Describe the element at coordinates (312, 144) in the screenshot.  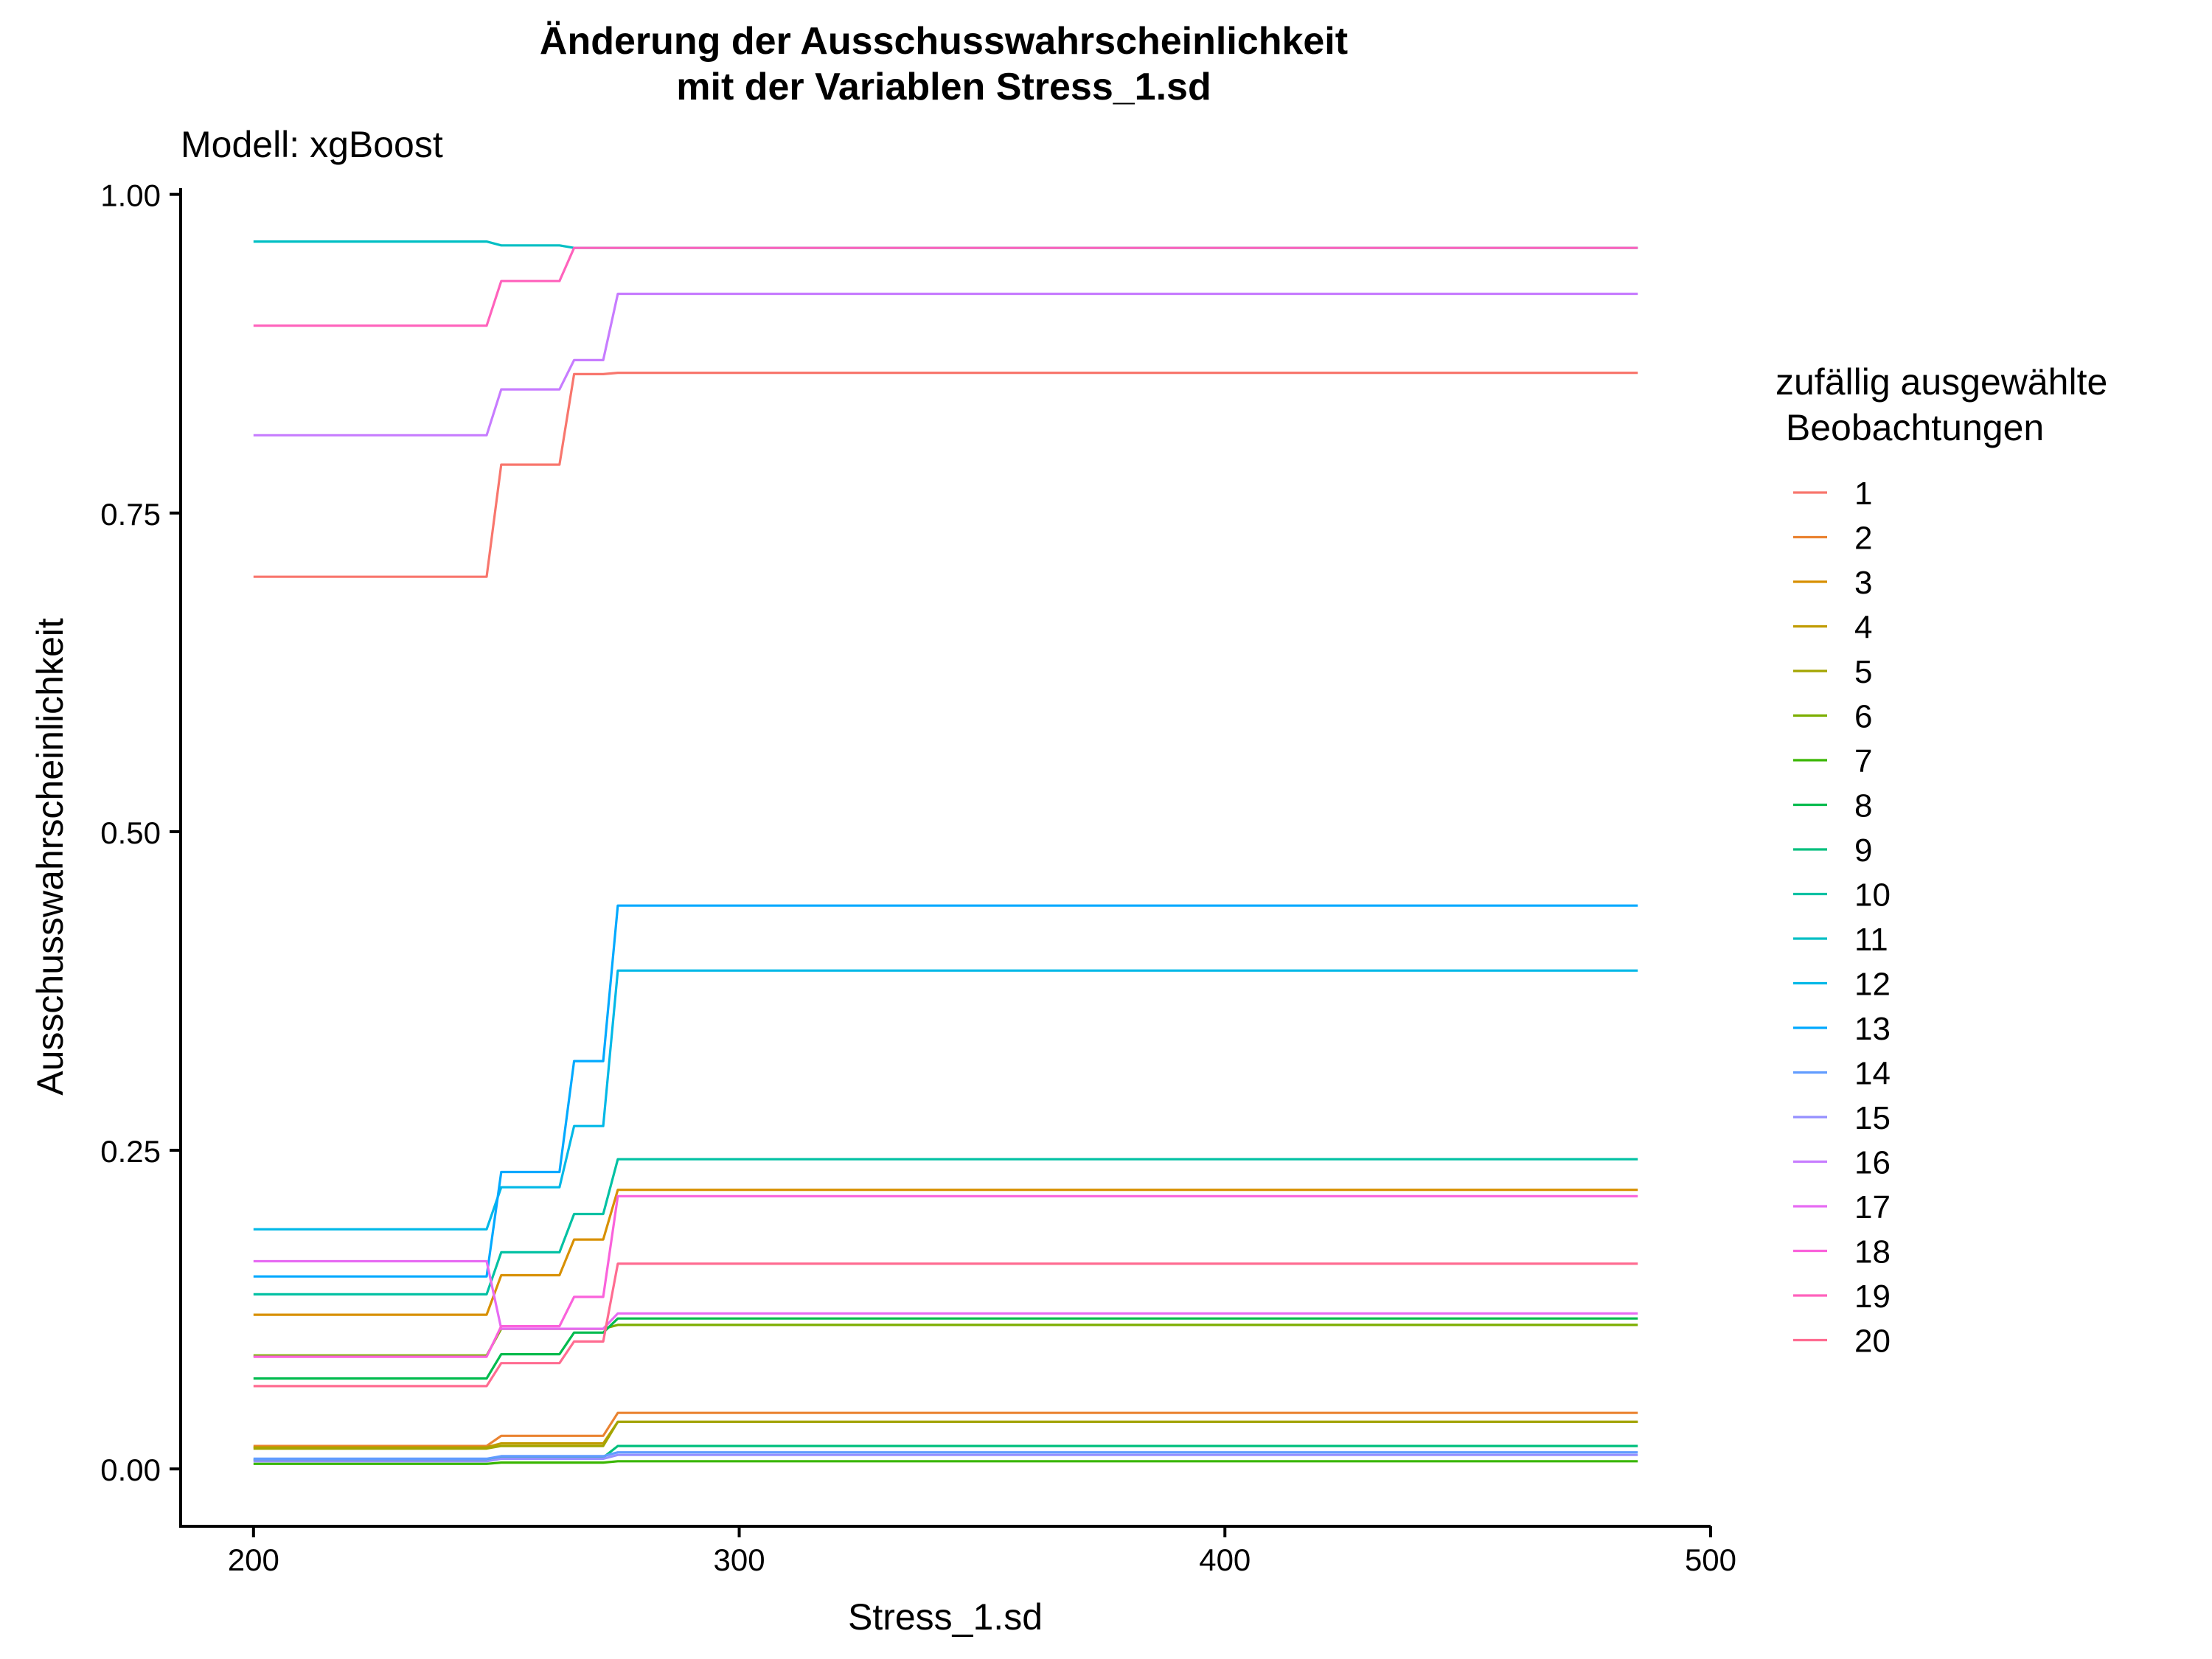
I see `chart-subtitle: Modell: xgBoost` at that location.